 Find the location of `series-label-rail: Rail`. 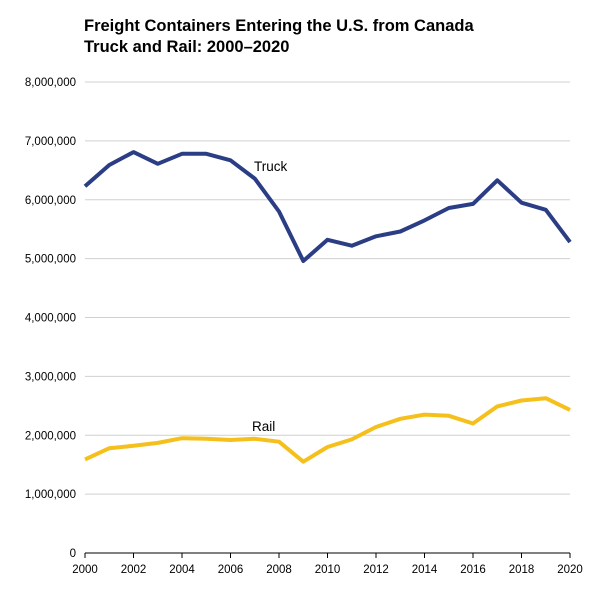

series-label-rail: Rail is located at coordinates (263, 426).